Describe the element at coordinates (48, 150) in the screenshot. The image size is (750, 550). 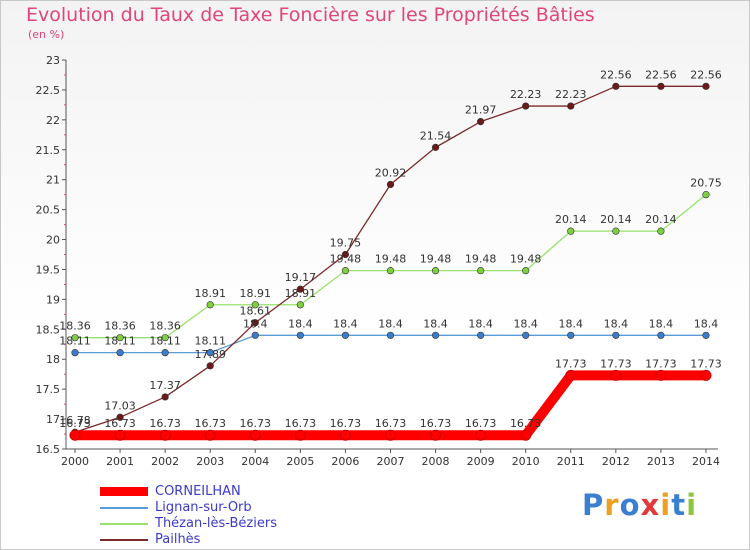
I see `y-tick-label: 21.5` at that location.